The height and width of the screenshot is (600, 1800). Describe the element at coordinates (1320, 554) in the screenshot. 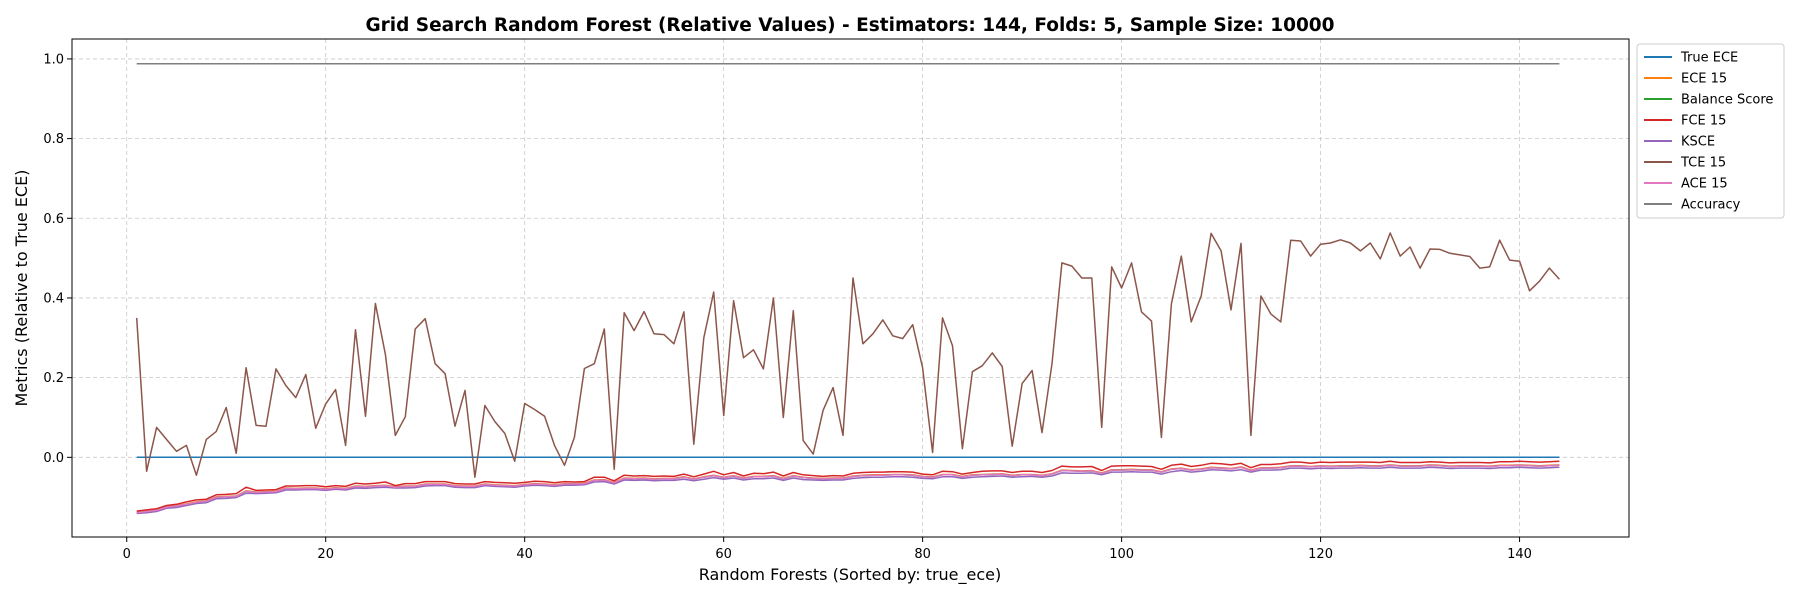

I see `x-tick-label: 120` at that location.